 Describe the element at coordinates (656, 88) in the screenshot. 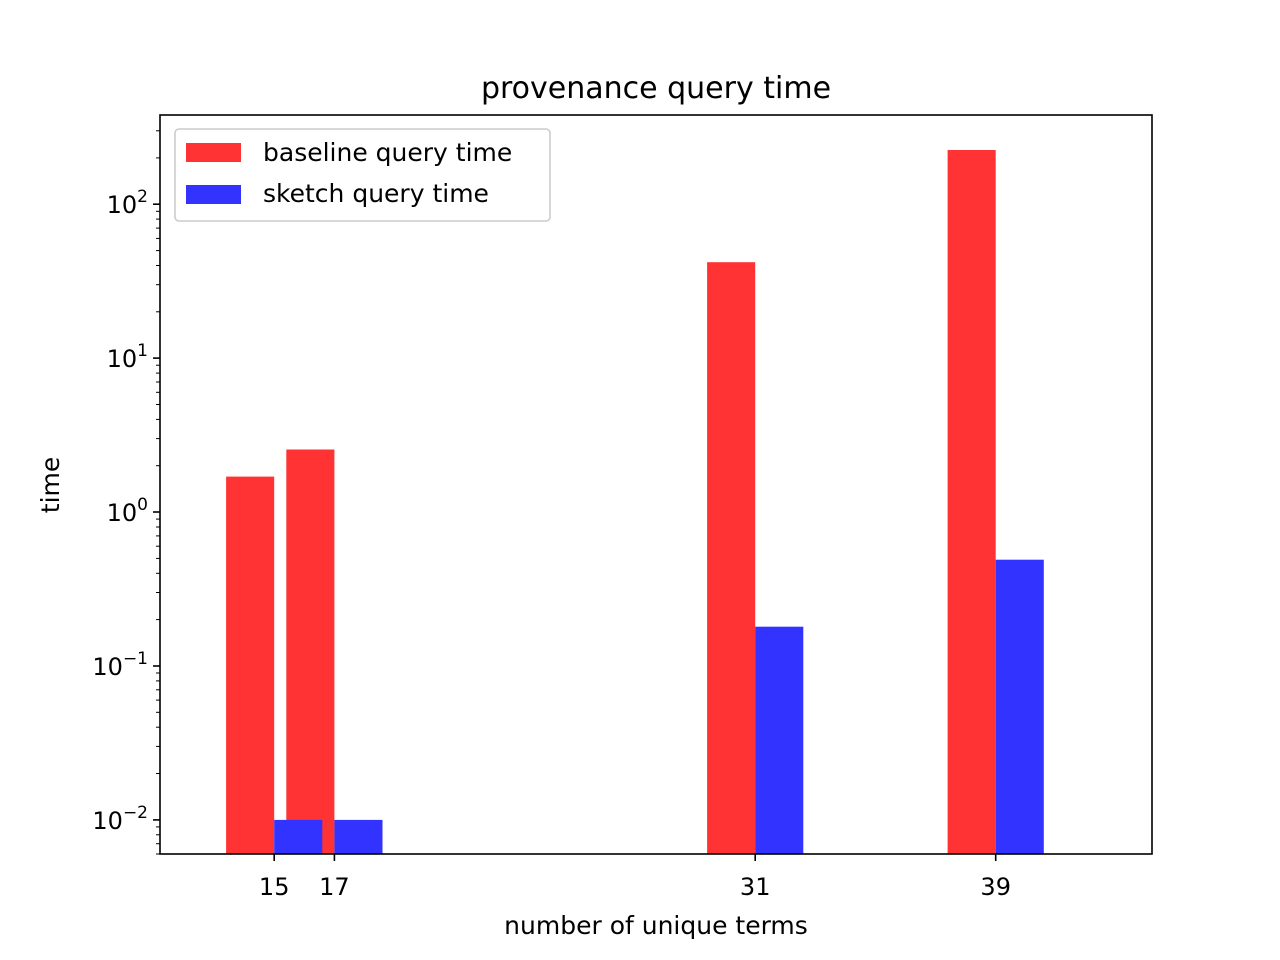

I see `chart-title: provenance query time` at that location.